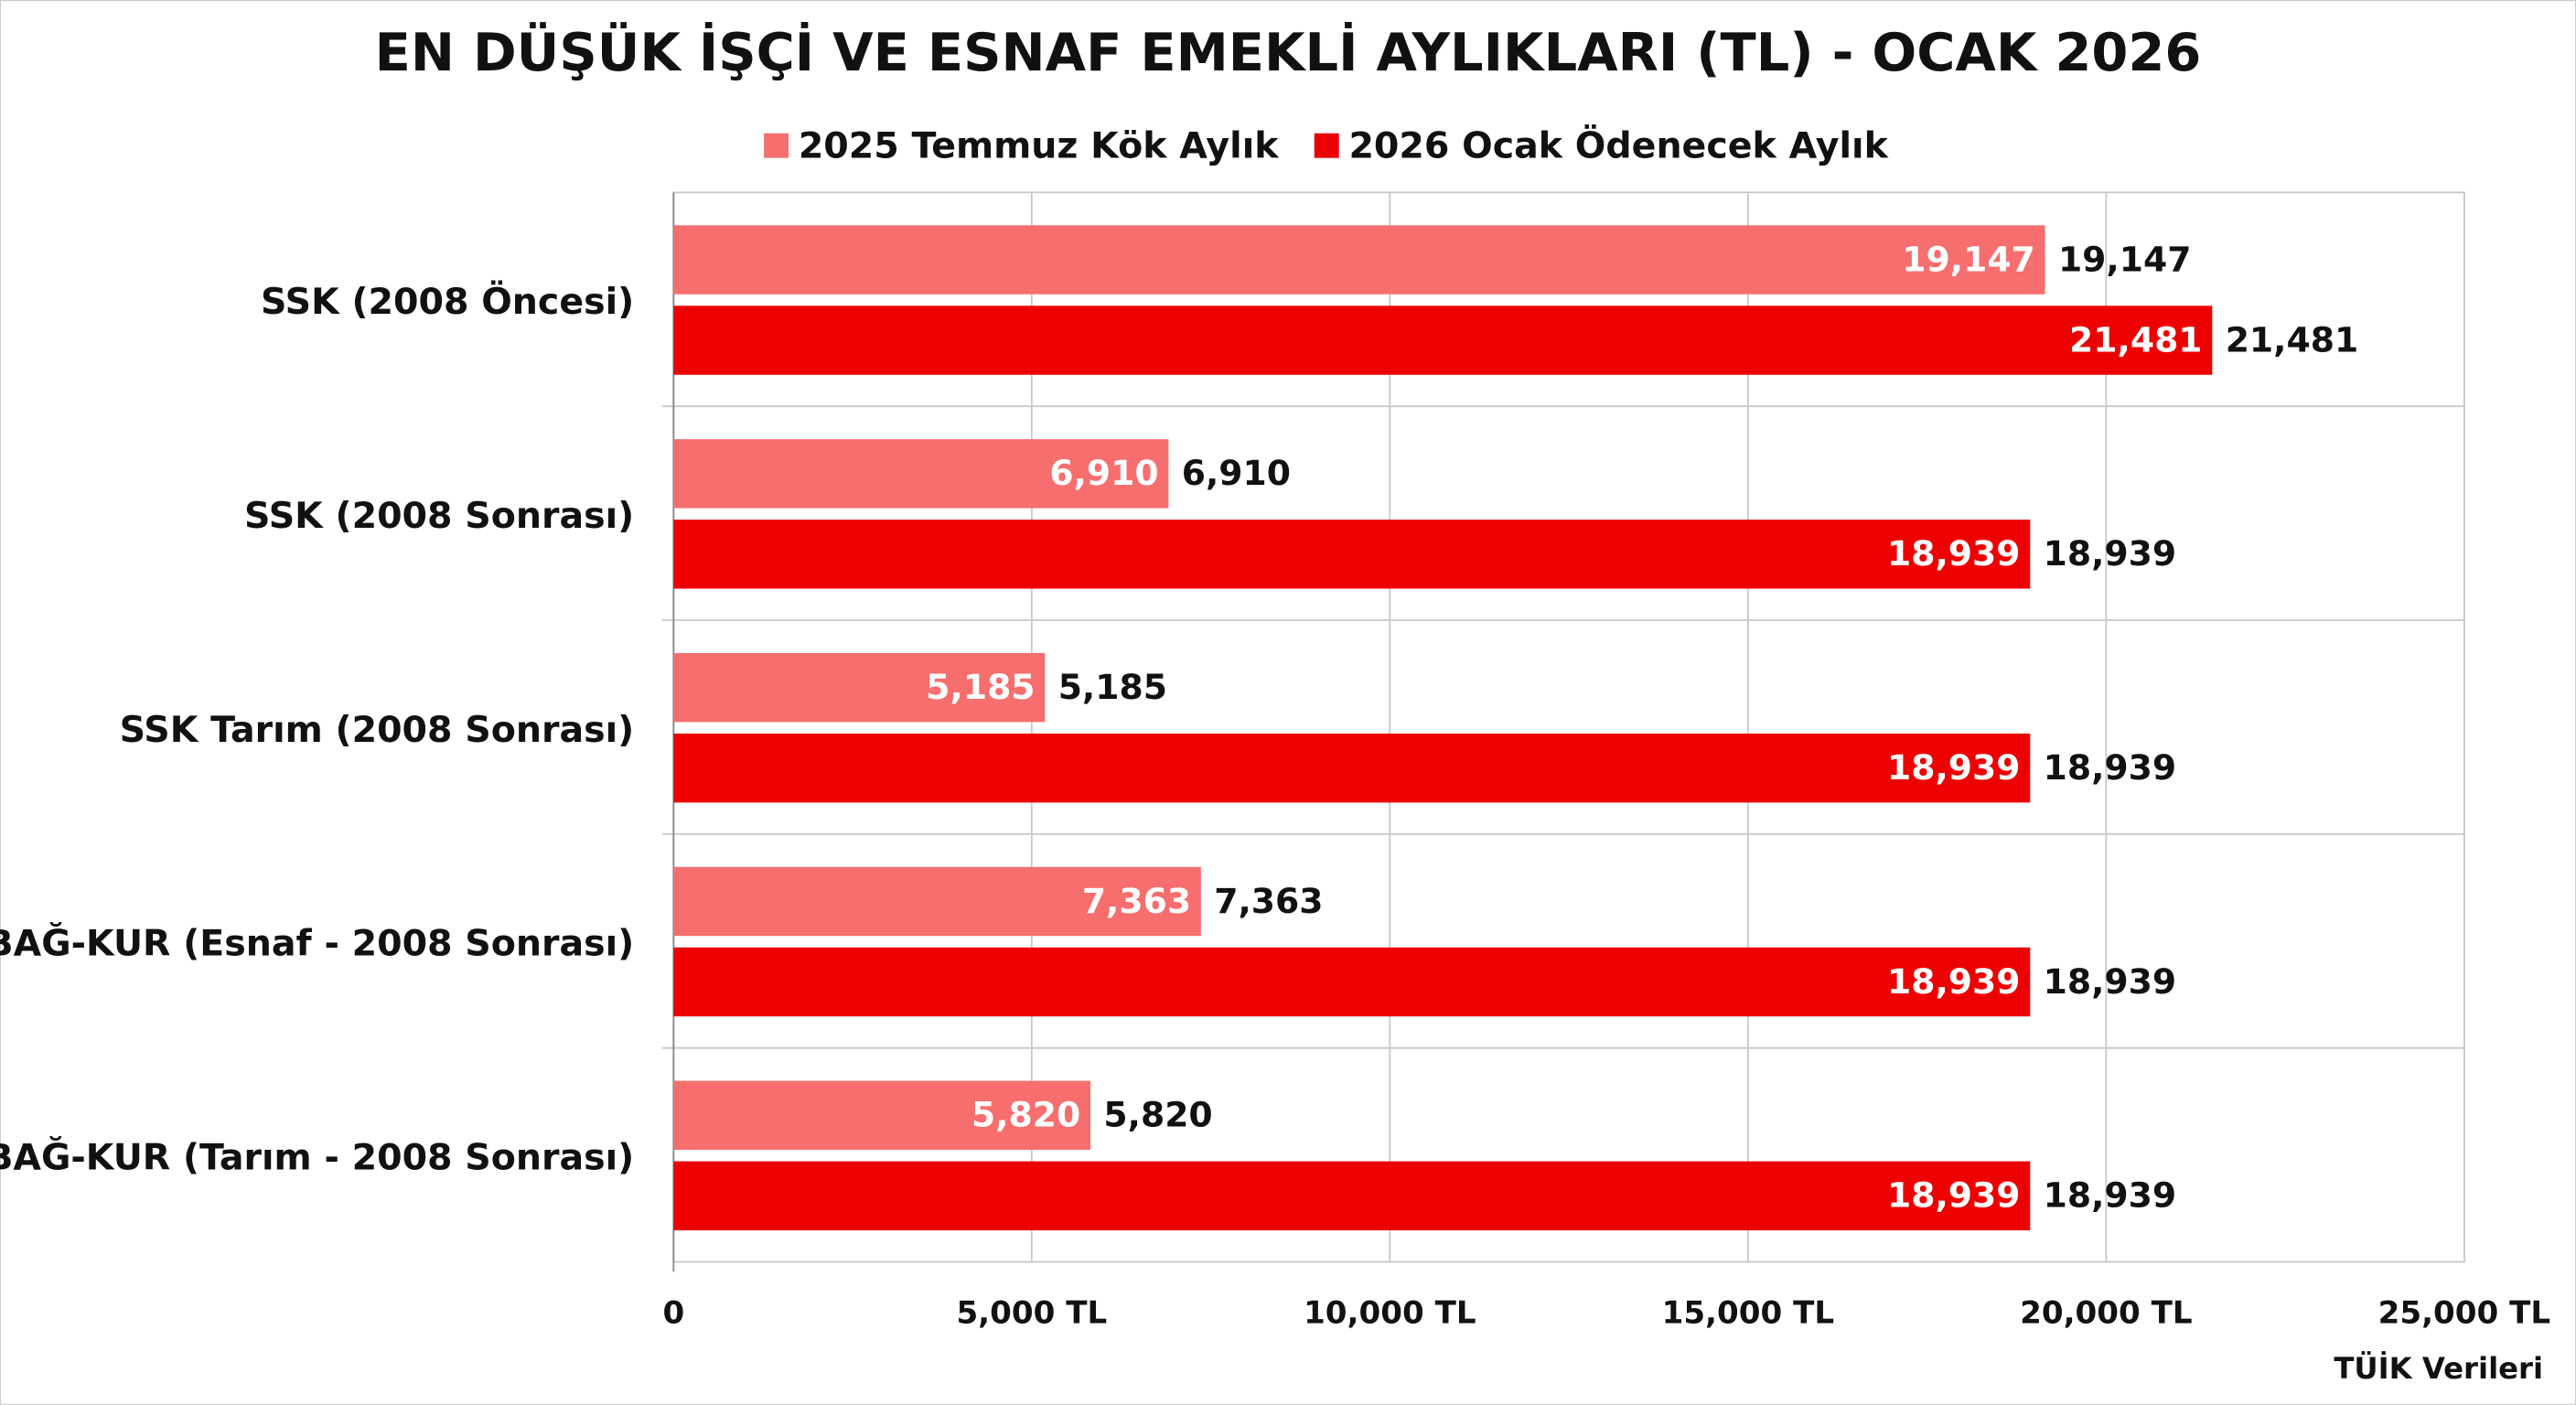 The image size is (2576, 1405). Describe the element at coordinates (1032, 1312) in the screenshot. I see `x-tick-label: 5,000 TL` at that location.